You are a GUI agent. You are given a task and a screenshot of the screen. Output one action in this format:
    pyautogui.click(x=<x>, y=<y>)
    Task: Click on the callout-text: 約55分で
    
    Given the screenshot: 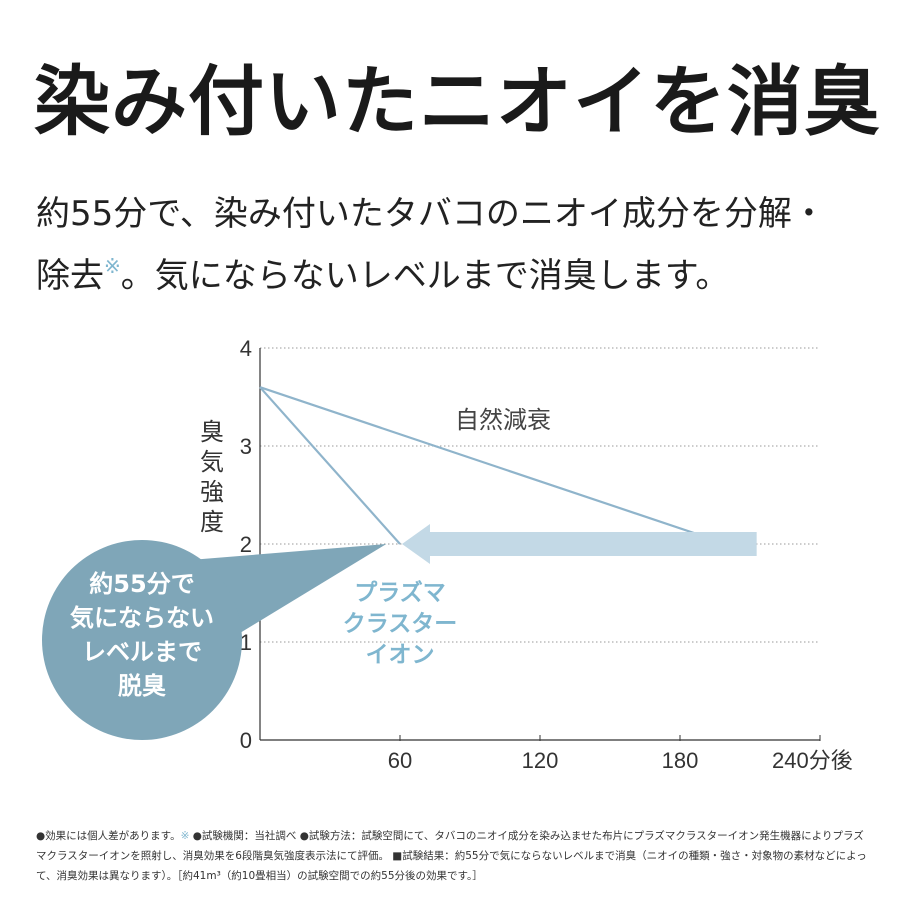 What is the action you would take?
    pyautogui.click(x=141, y=584)
    